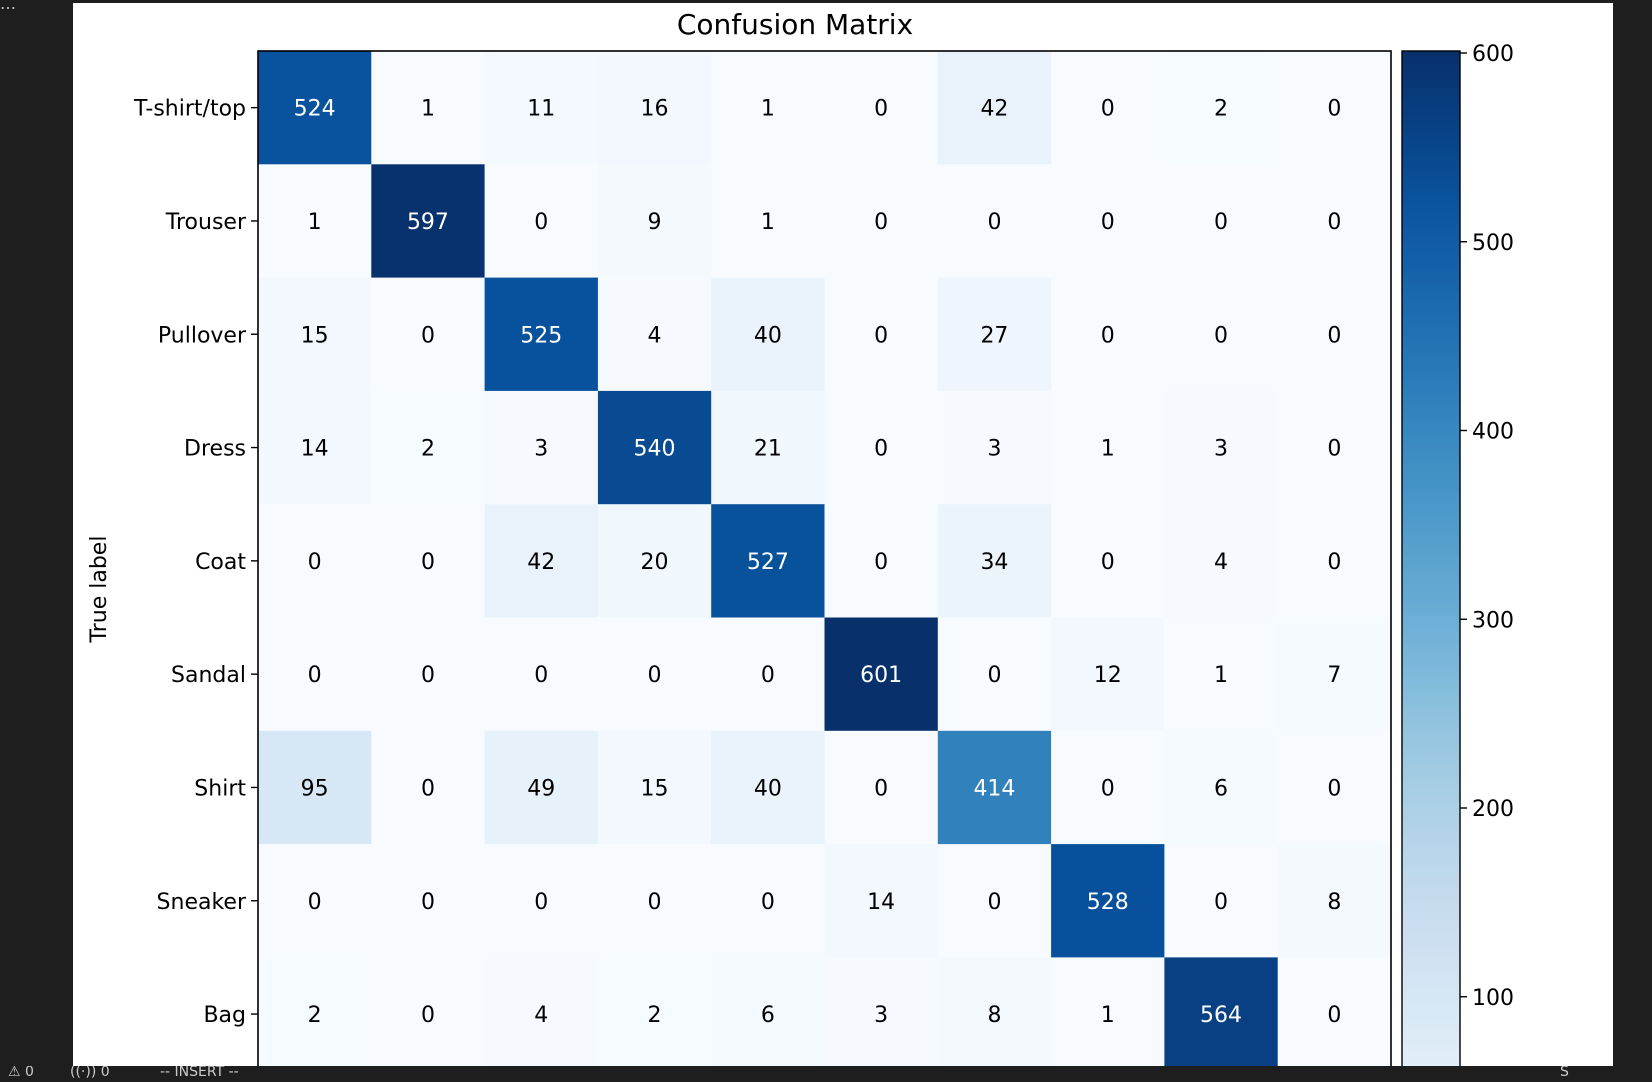 This screenshot has width=1652, height=1082. What do you see at coordinates (208, 675) in the screenshot?
I see `y-tick-label: Sandal` at bounding box center [208, 675].